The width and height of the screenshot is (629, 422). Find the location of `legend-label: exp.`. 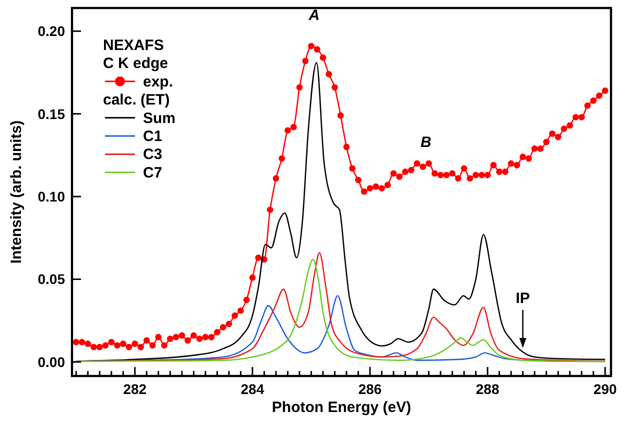

legend-label: exp. is located at coordinates (158, 81).